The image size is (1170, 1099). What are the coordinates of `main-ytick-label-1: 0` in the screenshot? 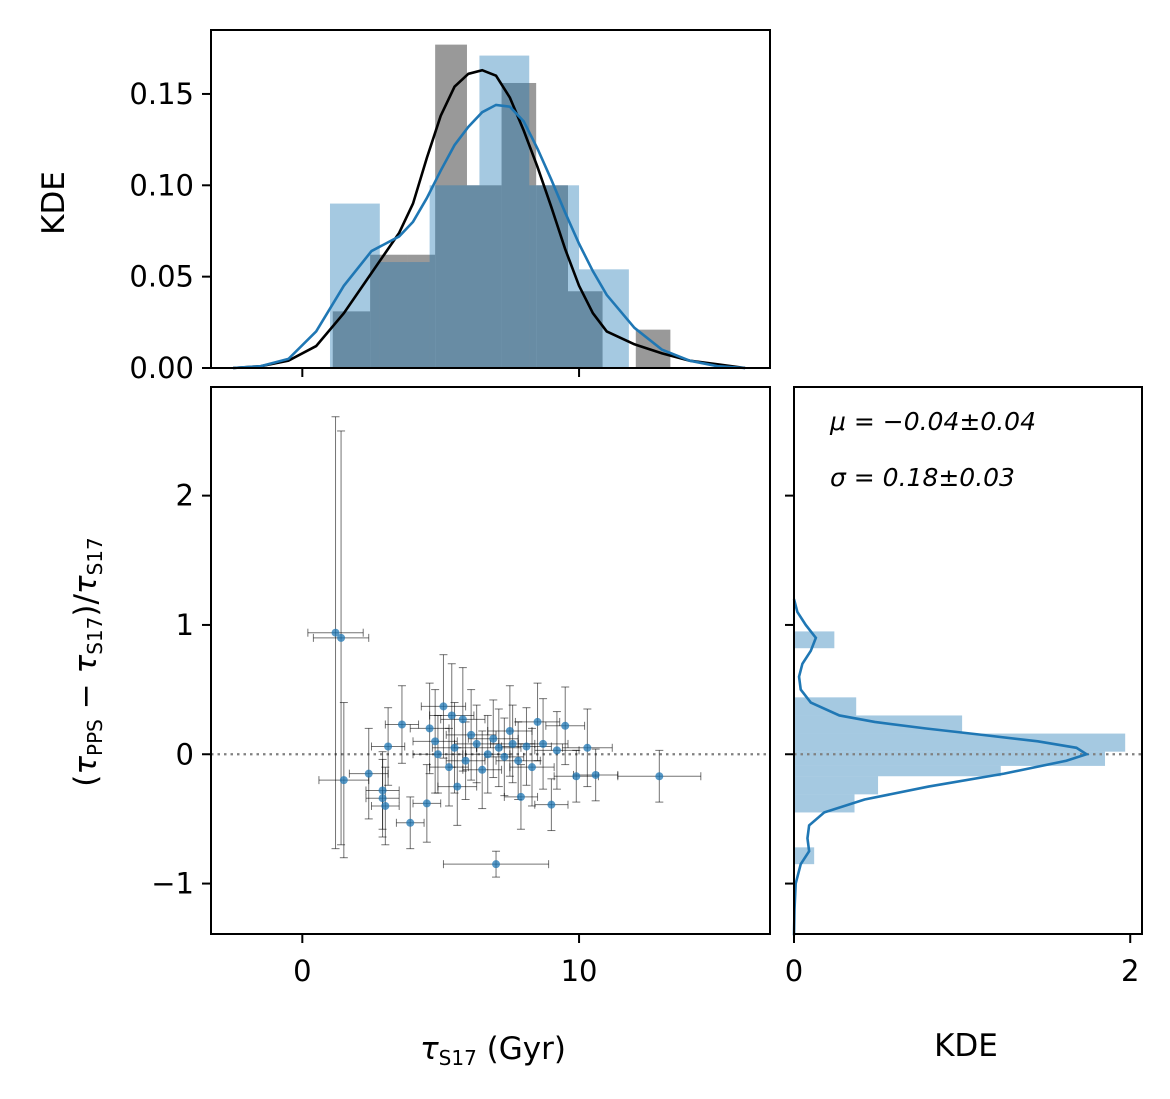 It's located at (185, 754).